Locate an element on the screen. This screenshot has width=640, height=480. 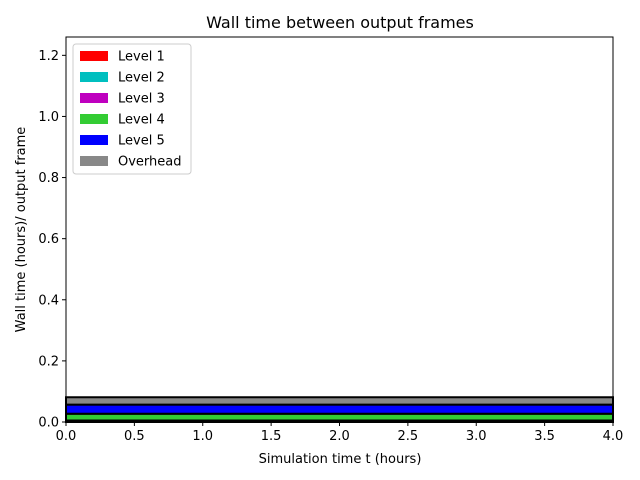
y-tick-label: 1.2 is located at coordinates (48, 56).